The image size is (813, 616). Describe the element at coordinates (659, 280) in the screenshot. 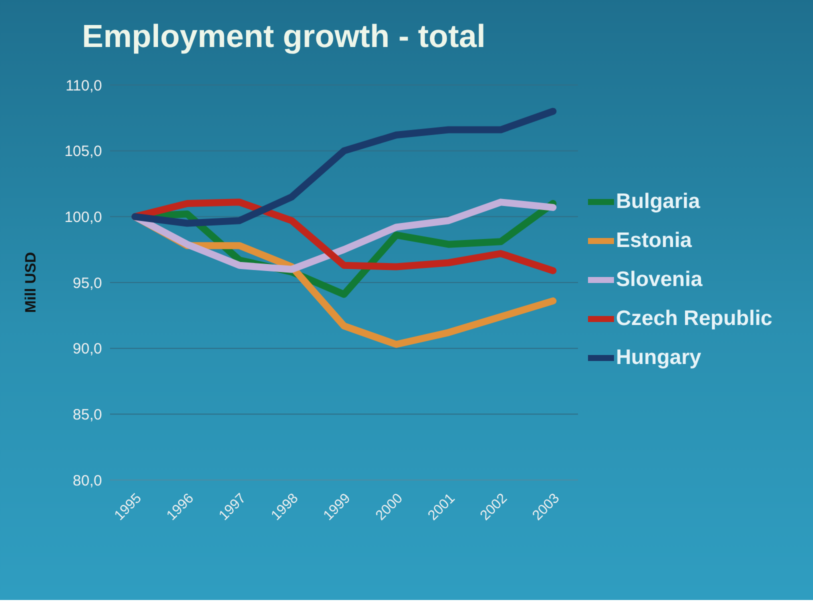

I see `legend-label: Slovenia` at that location.